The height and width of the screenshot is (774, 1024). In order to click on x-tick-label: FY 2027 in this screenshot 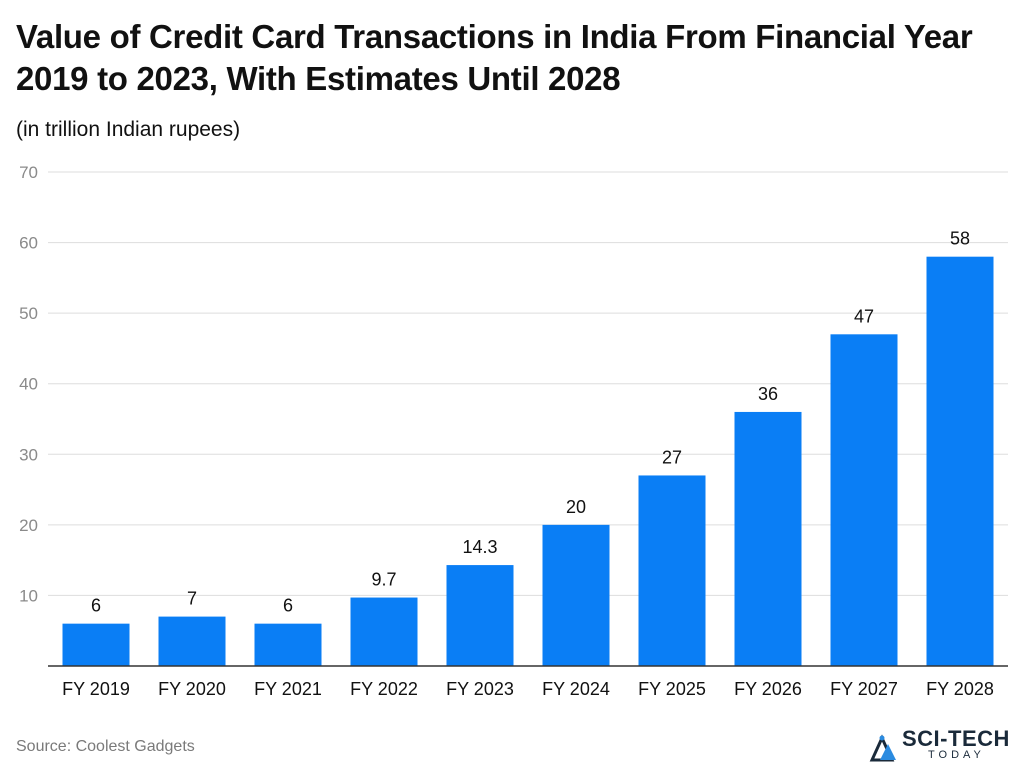, I will do `click(864, 689)`.